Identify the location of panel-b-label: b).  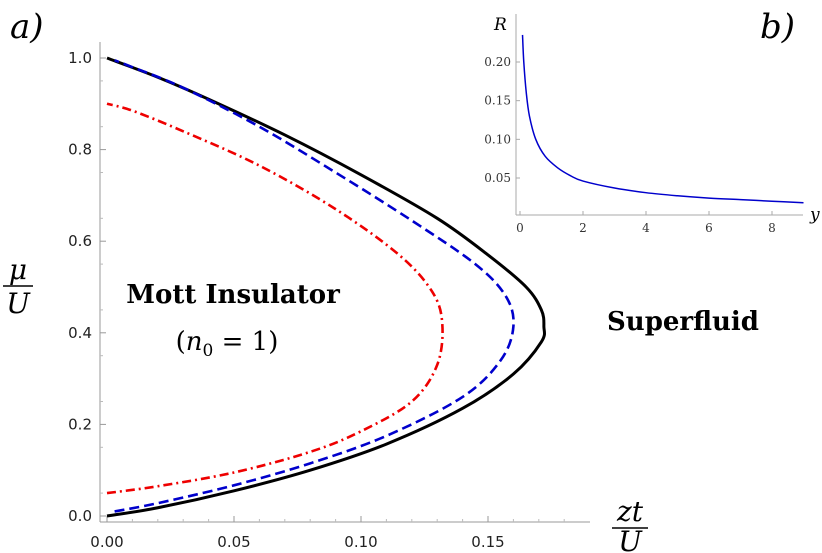
(777, 27).